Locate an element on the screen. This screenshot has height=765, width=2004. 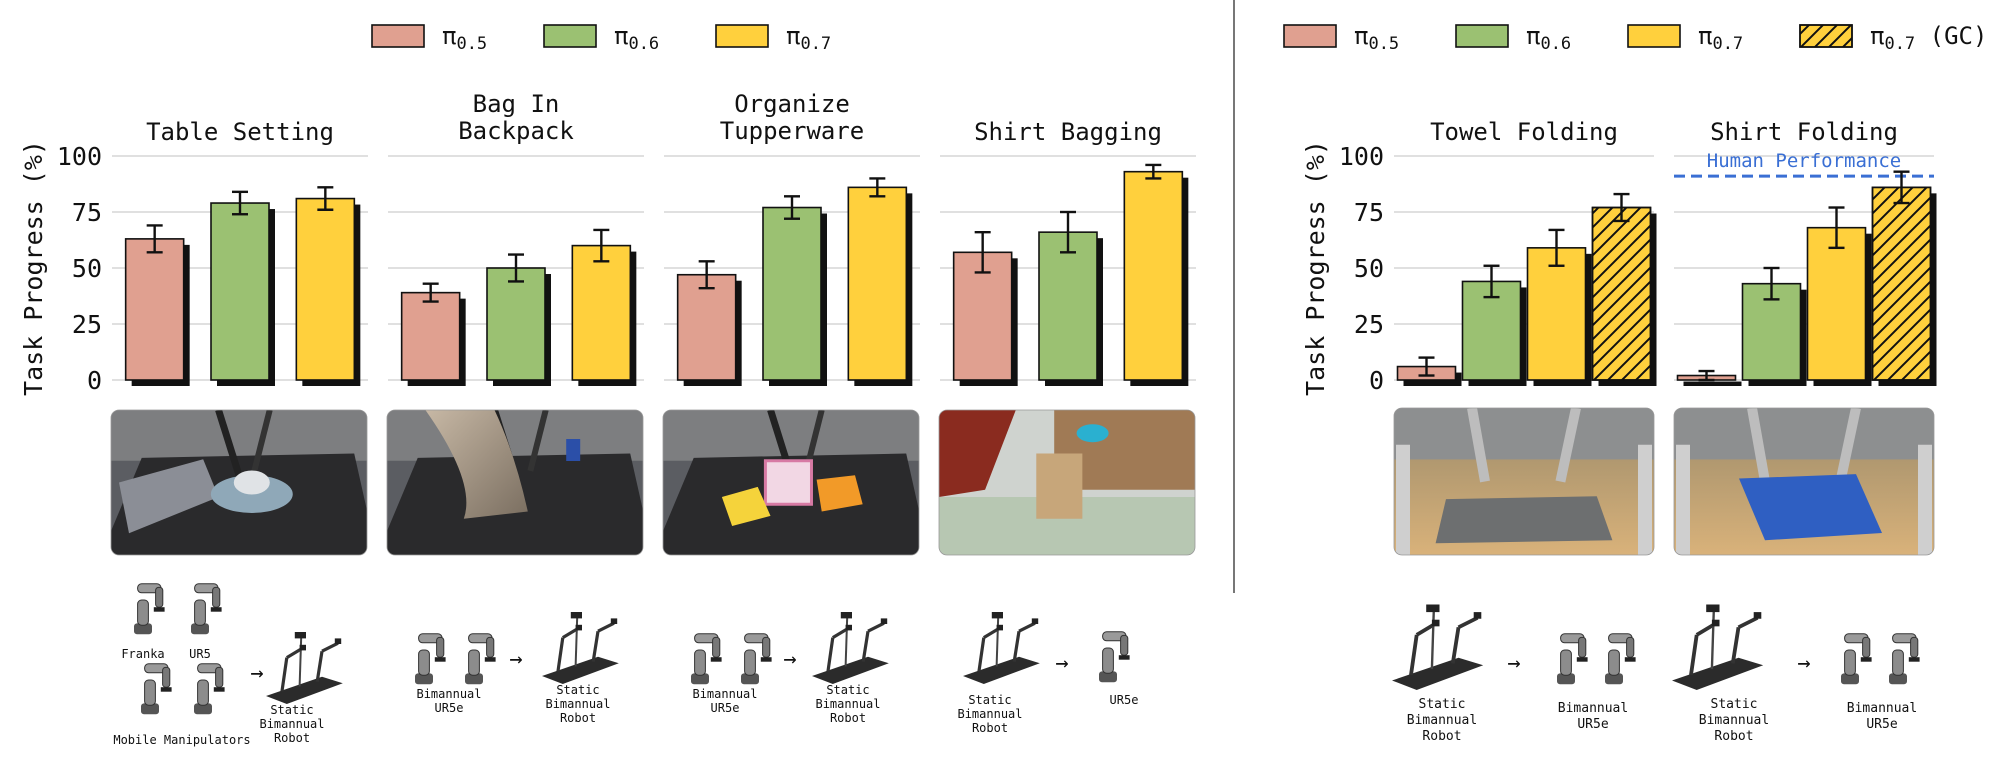
chart-5: Shirt Folding Human Performance is located at coordinates (1805, 252).